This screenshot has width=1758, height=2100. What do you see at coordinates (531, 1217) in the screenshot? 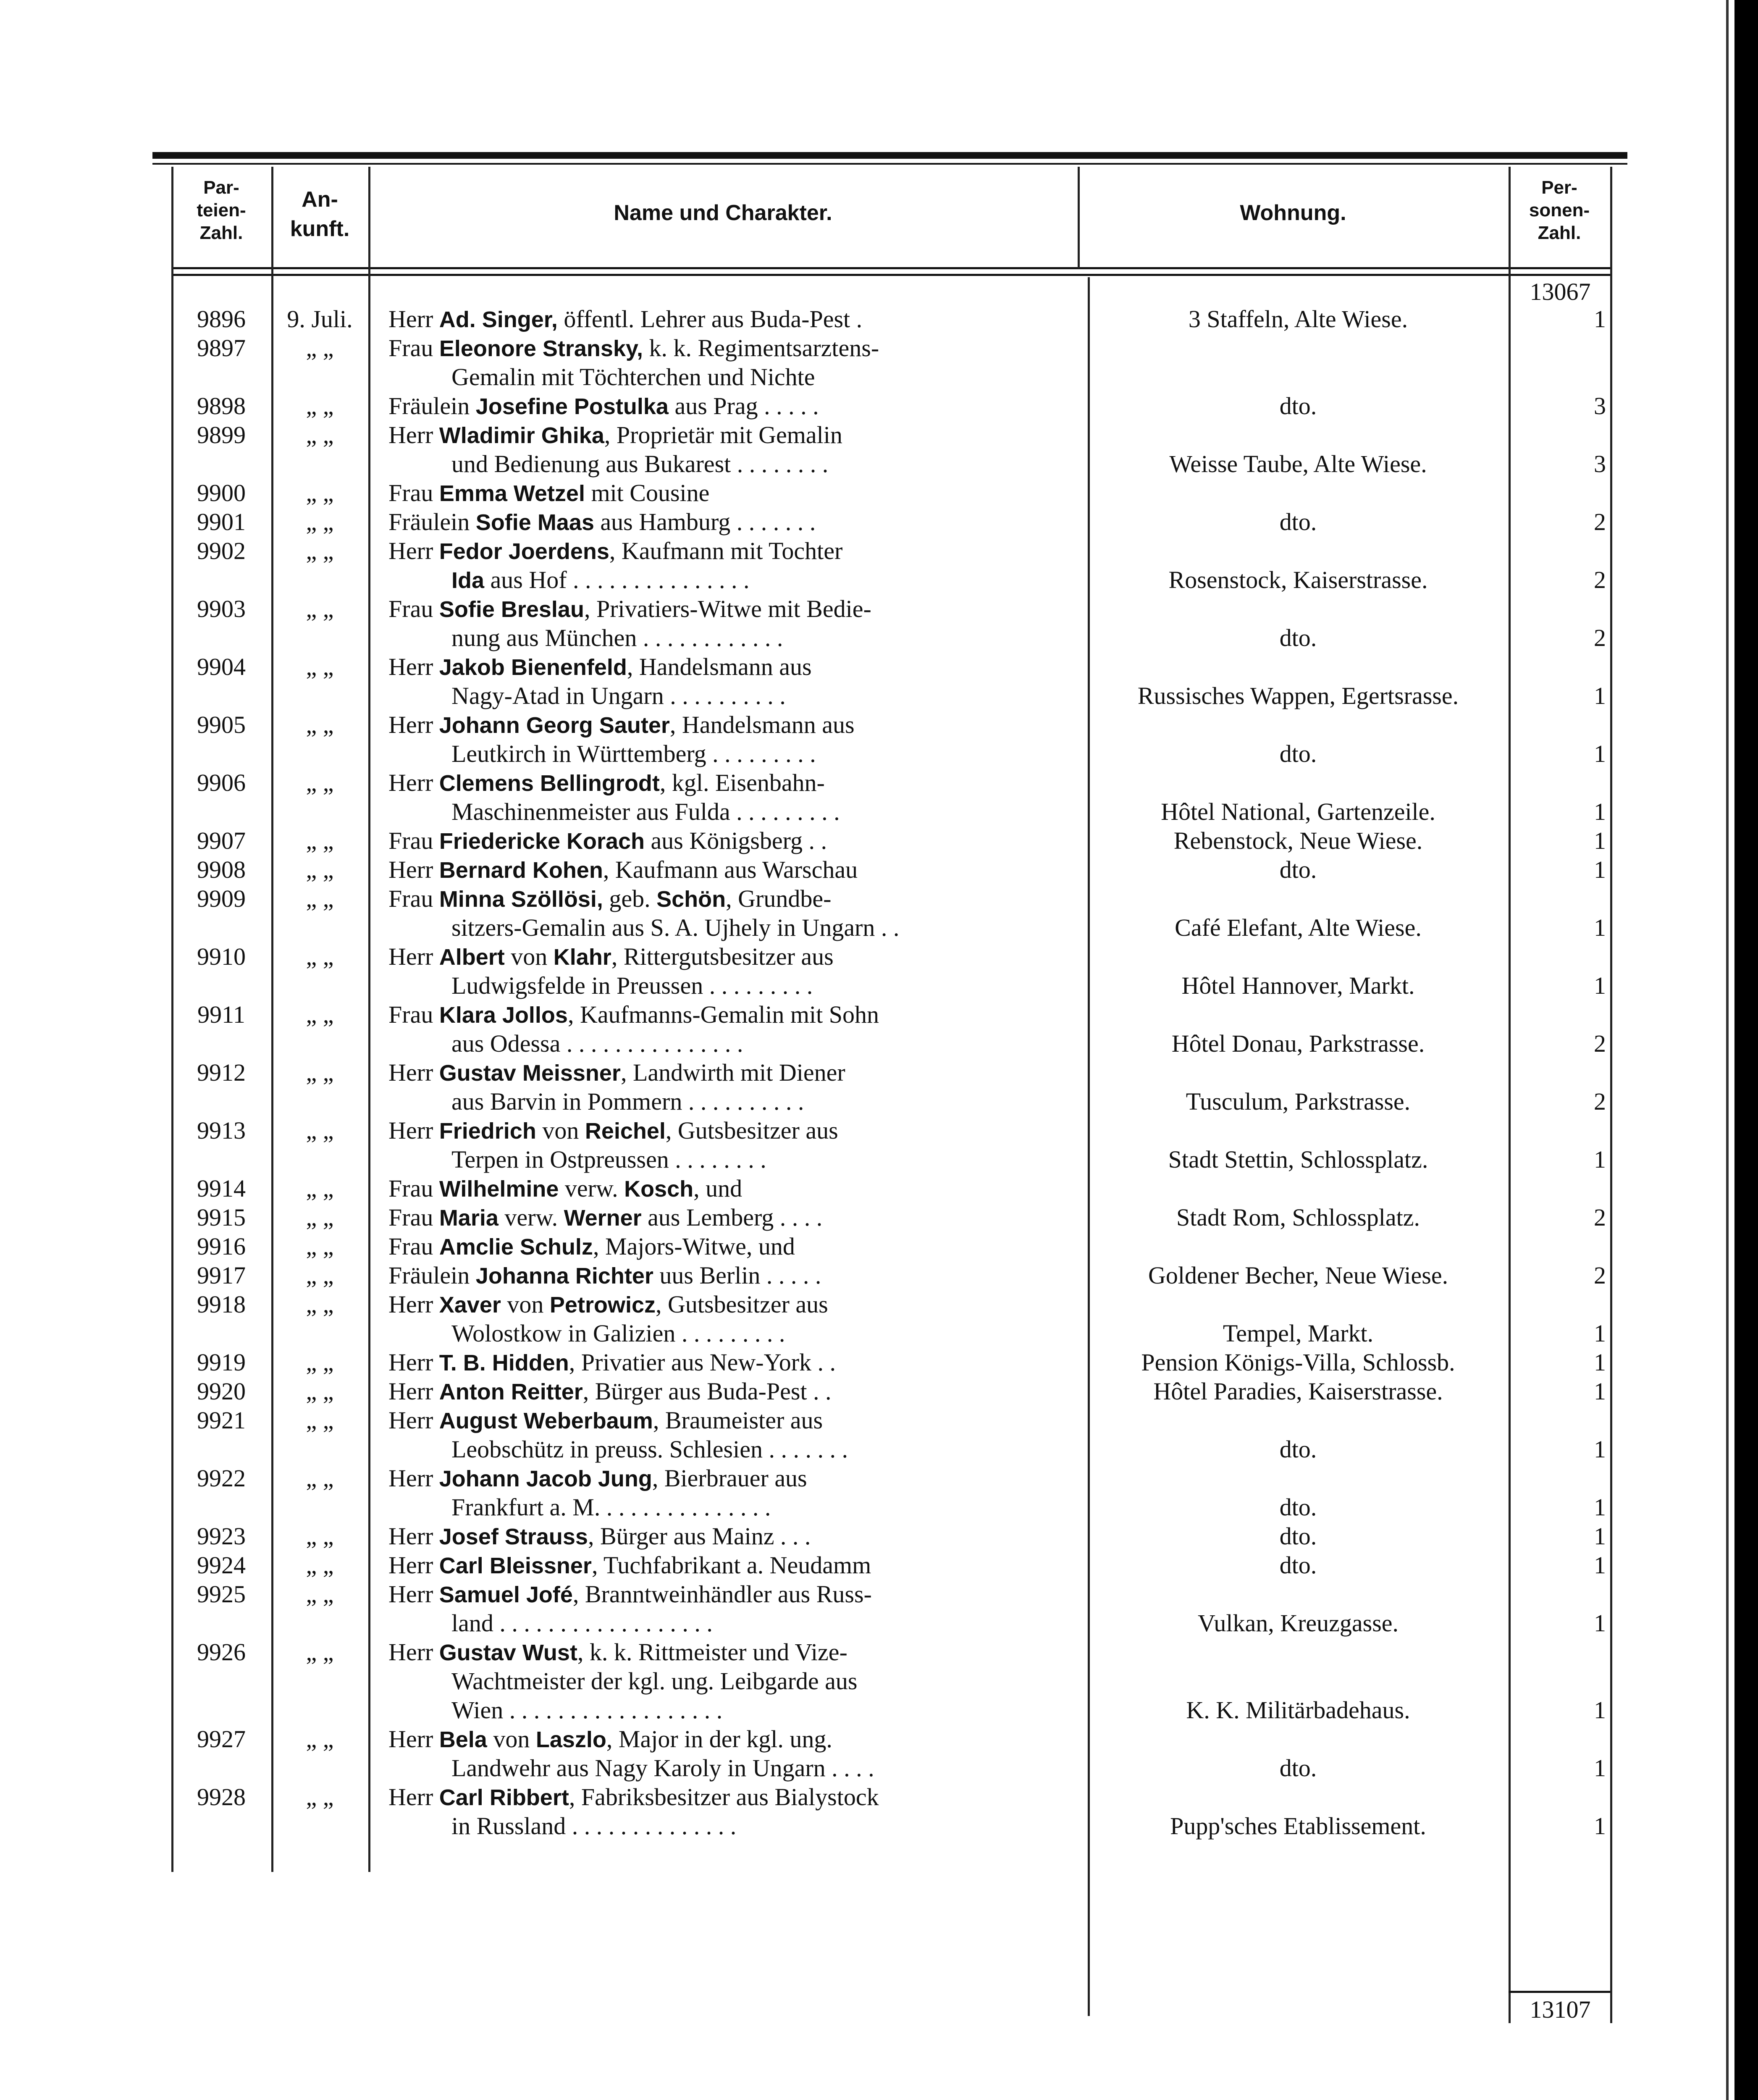
I see `name-text: verw.` at bounding box center [531, 1217].